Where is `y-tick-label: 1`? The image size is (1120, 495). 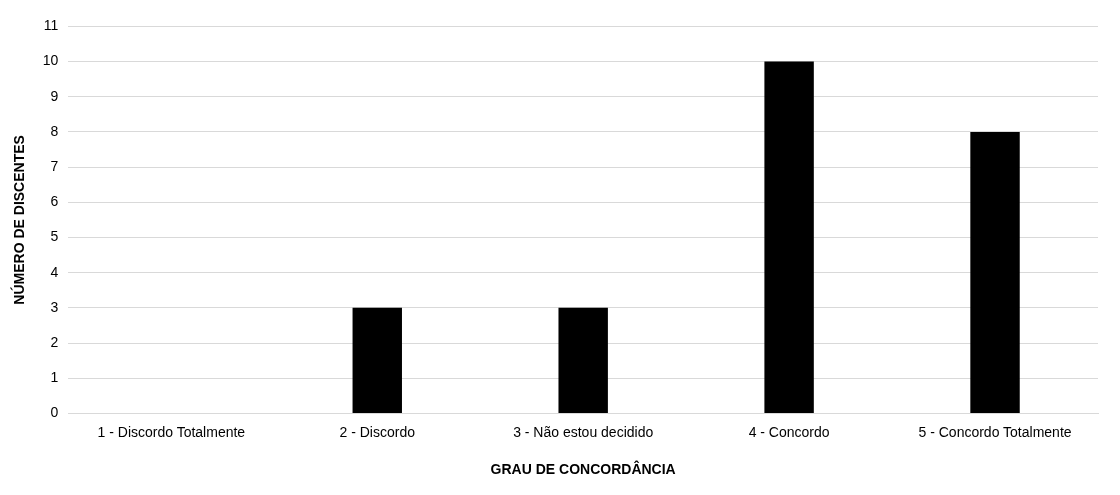 y-tick-label: 1 is located at coordinates (54, 377).